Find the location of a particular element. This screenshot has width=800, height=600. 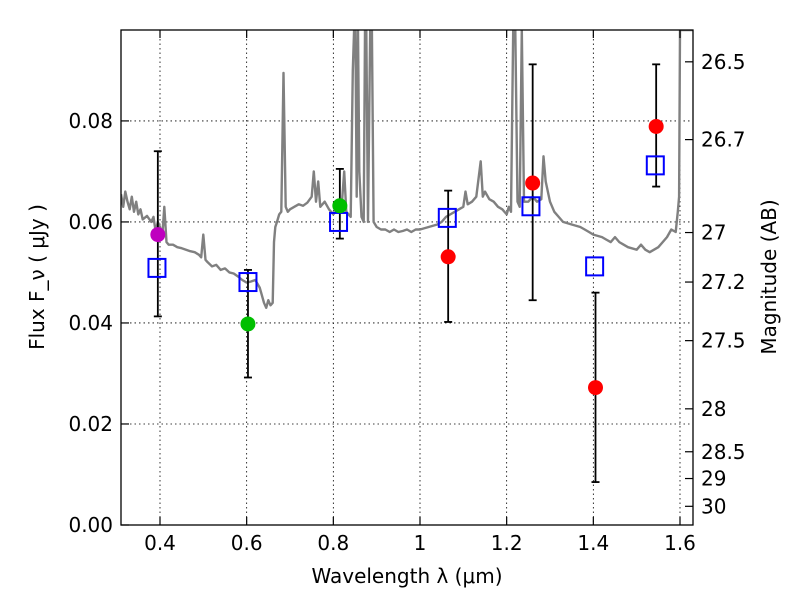

right-tick-label: 27.2 is located at coordinates (723, 282).